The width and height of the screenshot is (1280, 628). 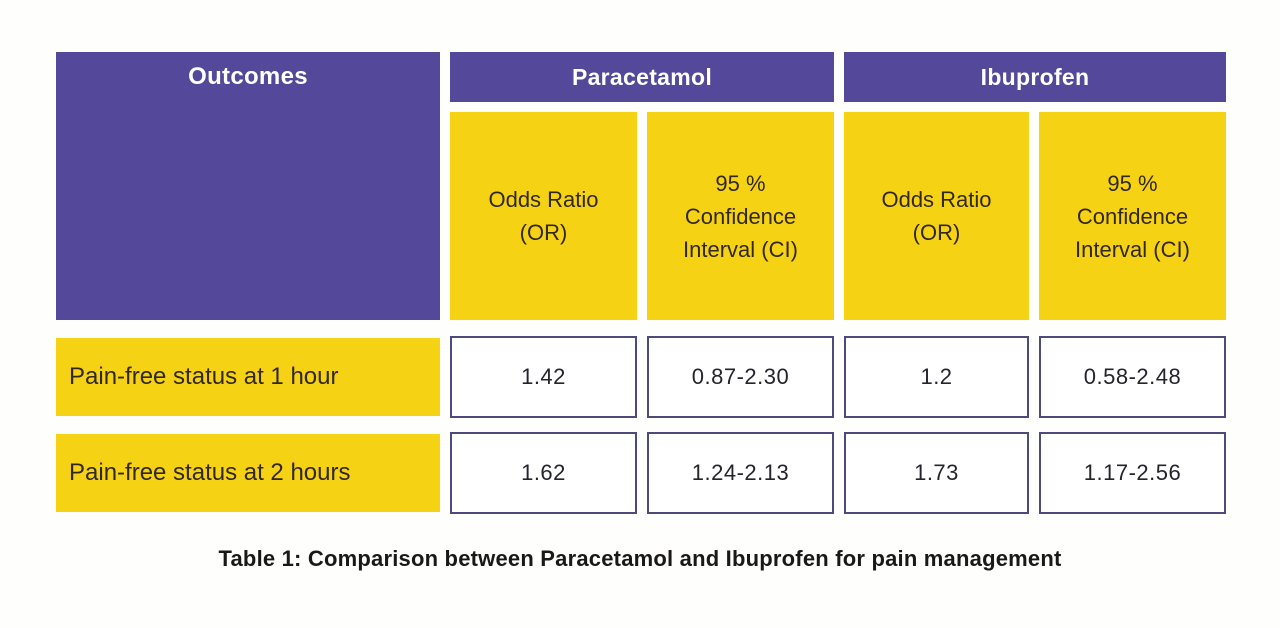 What do you see at coordinates (543, 473) in the screenshot?
I see `value-paracetamol-or-2-hours: 1.62` at bounding box center [543, 473].